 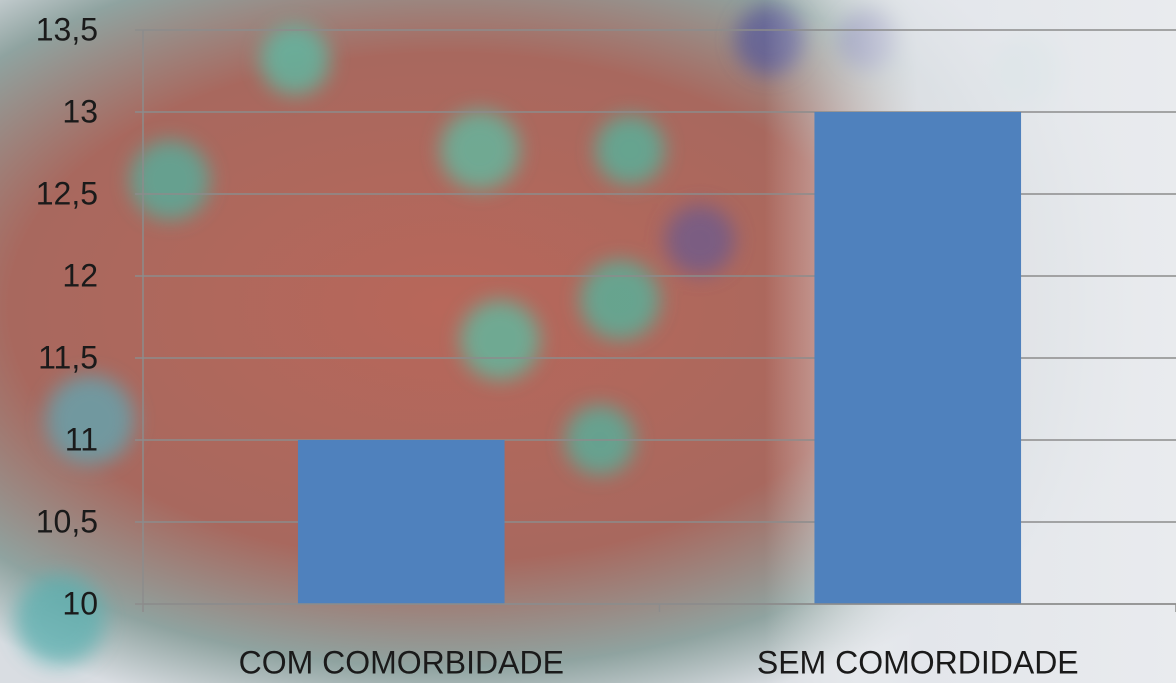 What do you see at coordinates (67, 193) in the screenshot?
I see `y-tick-label: 12,5` at bounding box center [67, 193].